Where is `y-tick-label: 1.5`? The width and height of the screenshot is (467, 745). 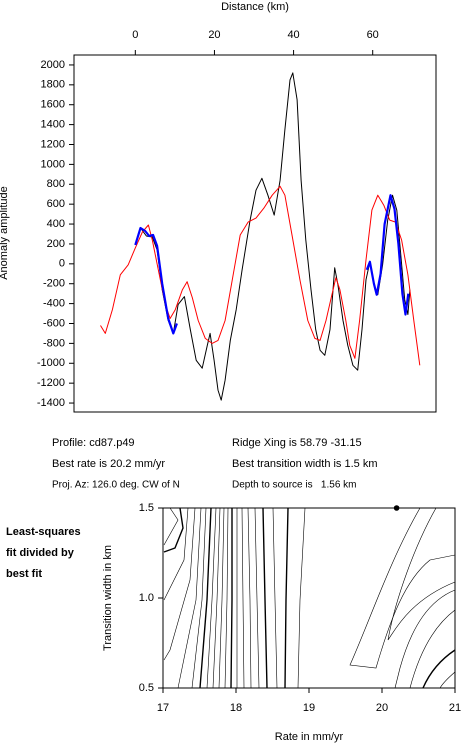 y-tick-label: 1.5 is located at coordinates (146, 508).